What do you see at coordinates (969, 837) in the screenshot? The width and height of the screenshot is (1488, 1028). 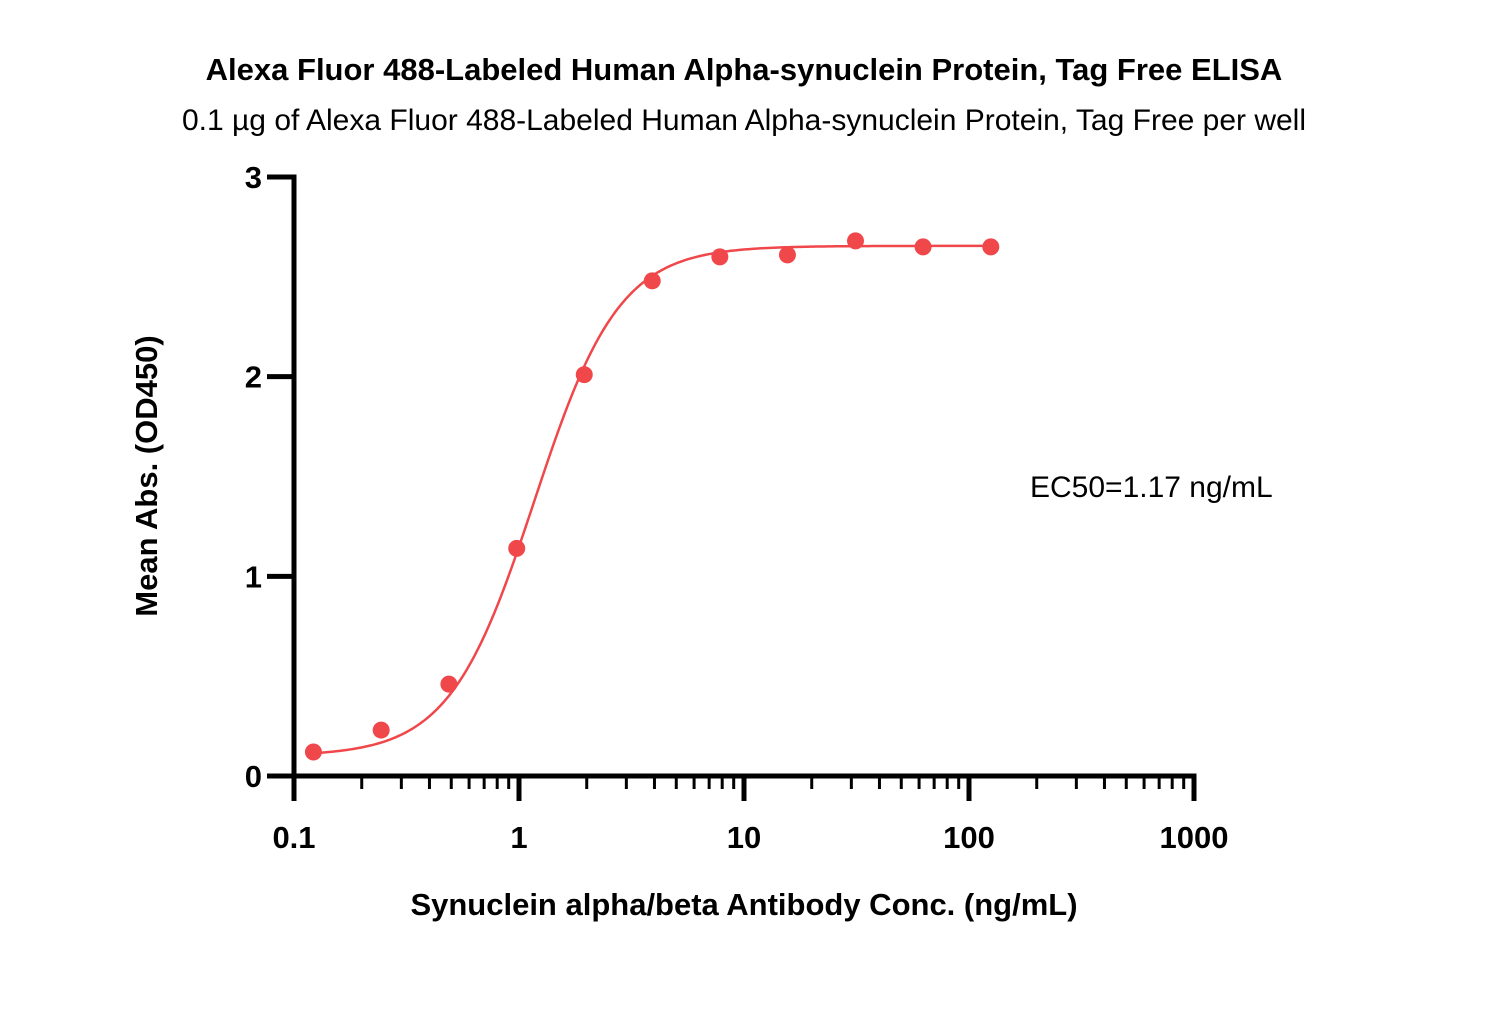 I see `x-tick-label: 100` at bounding box center [969, 837].